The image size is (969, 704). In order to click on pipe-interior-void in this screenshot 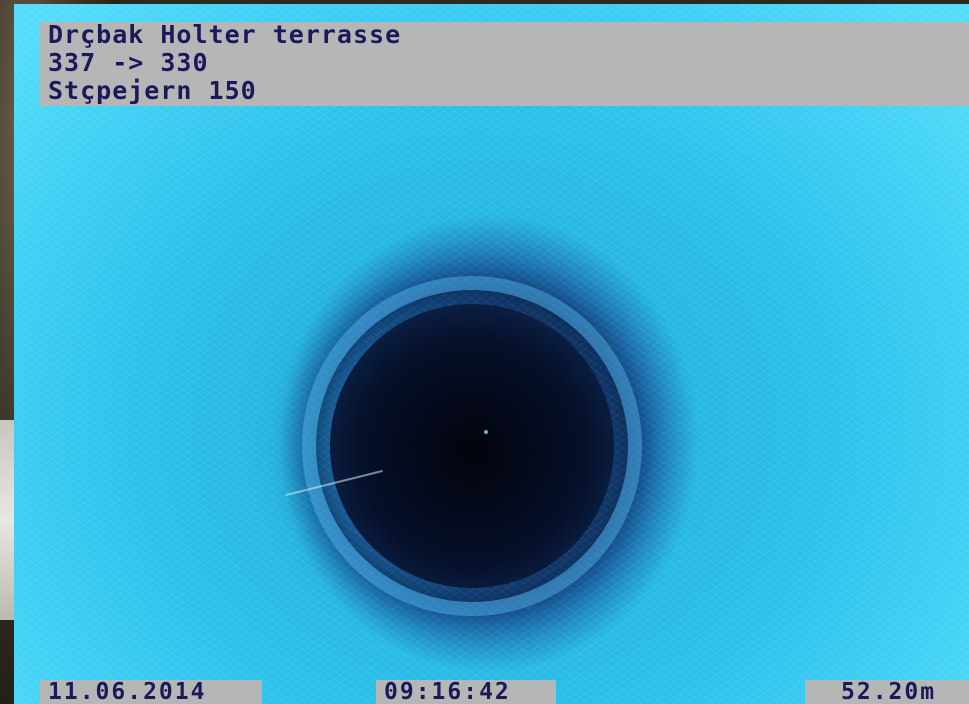, I will do `click(472, 446)`.